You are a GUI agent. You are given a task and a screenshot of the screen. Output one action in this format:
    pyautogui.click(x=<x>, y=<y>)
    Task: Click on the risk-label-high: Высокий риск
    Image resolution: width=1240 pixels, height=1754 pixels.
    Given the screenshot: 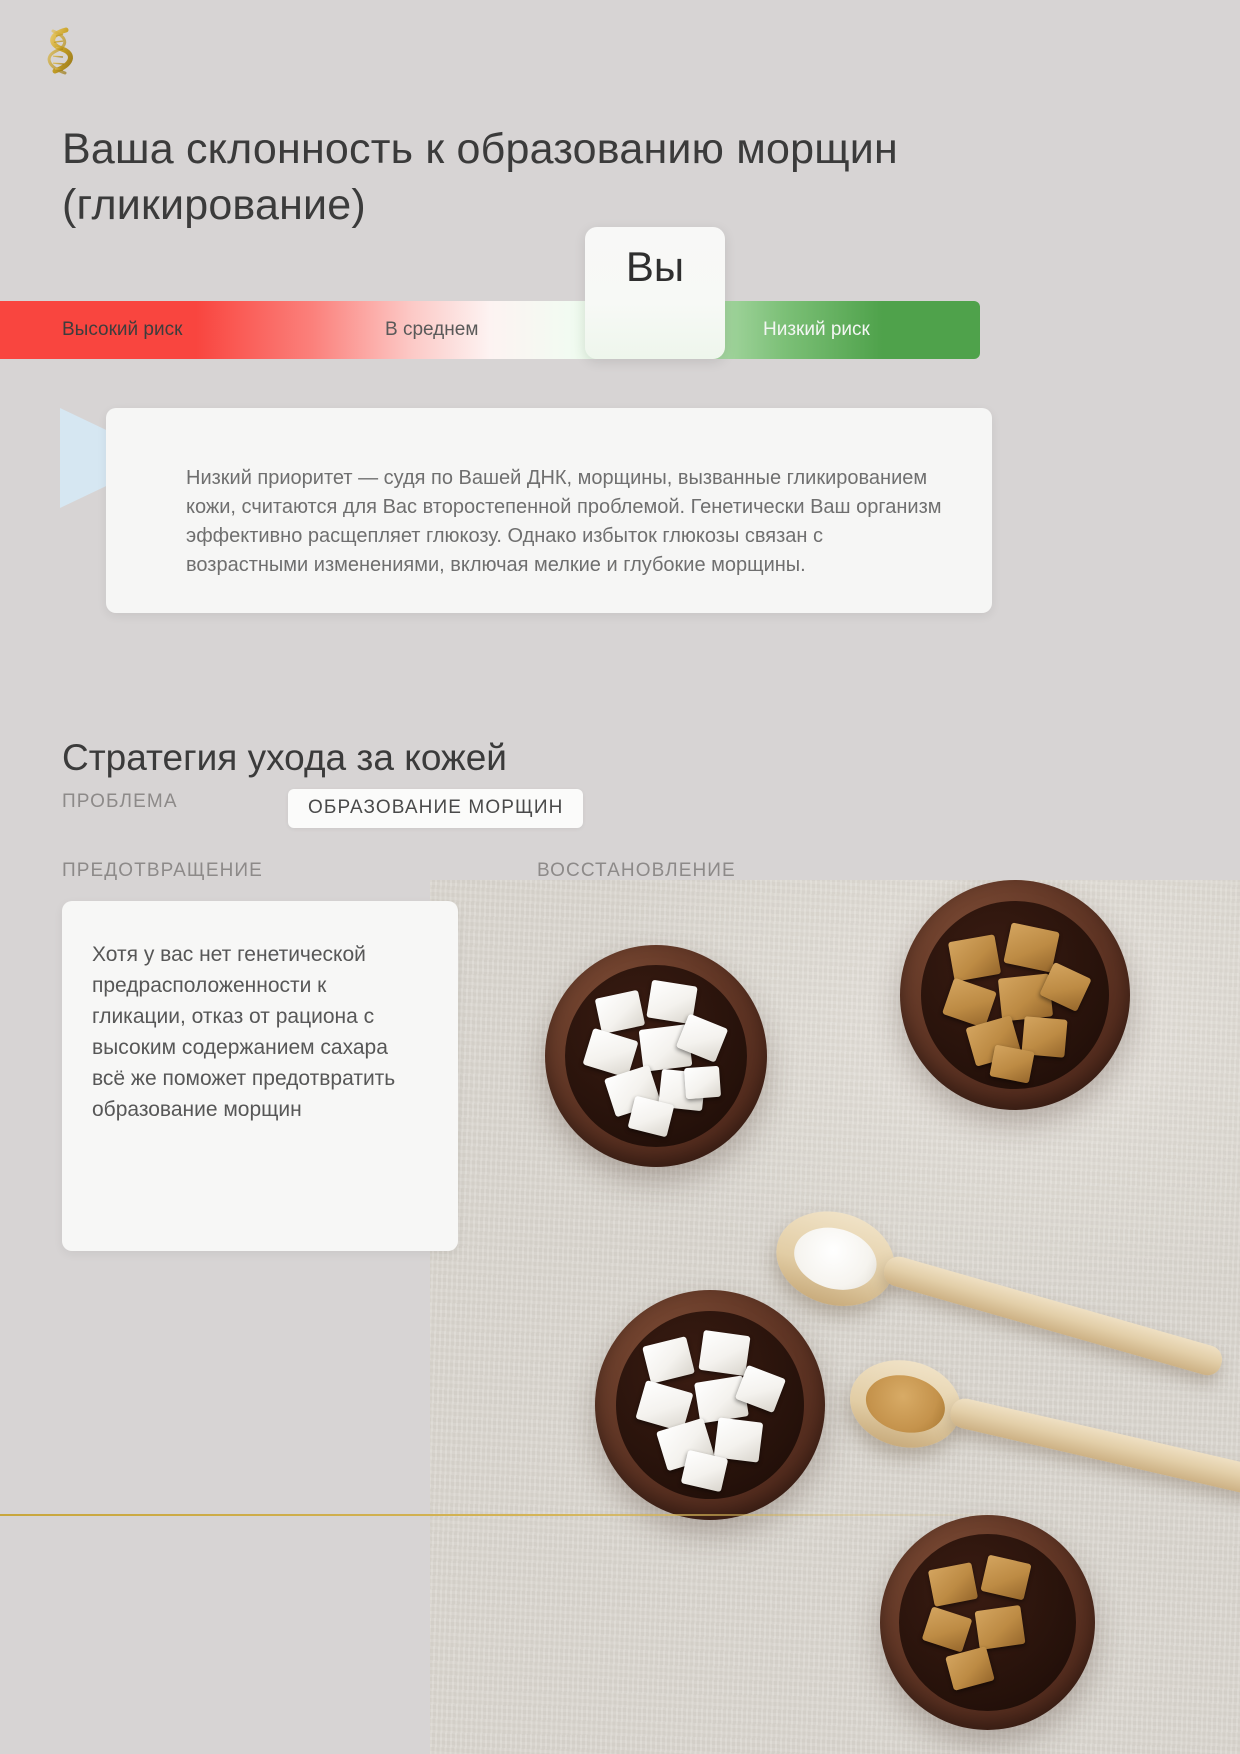 What is the action you would take?
    pyautogui.click(x=122, y=329)
    